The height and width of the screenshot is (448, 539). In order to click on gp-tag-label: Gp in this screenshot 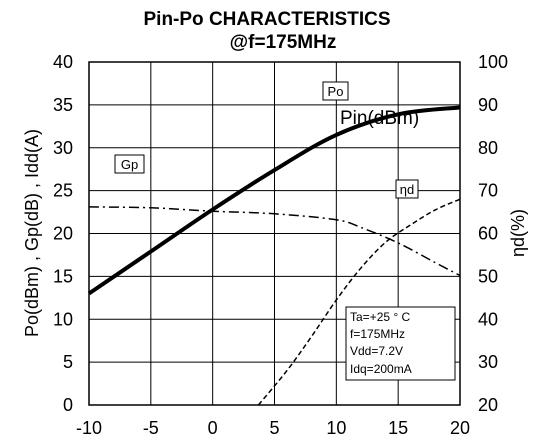, I will do `click(129, 164)`.